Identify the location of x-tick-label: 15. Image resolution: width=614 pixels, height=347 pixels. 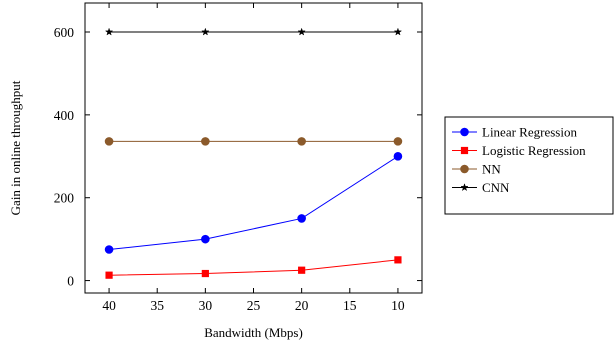
(350, 305).